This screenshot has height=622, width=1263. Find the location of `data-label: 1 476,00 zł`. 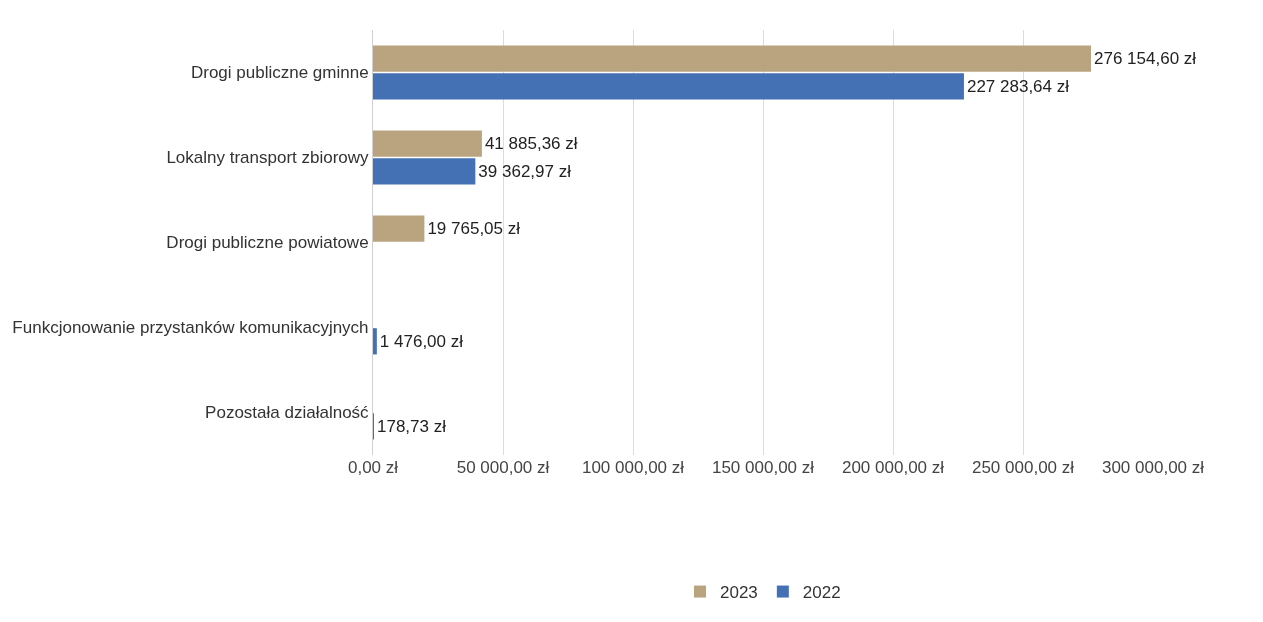

data-label: 1 476,00 zł is located at coordinates (421, 341).